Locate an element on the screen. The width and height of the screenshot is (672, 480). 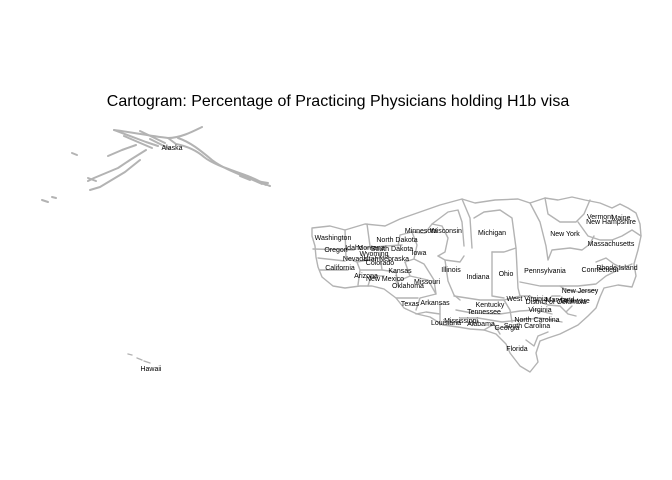
label-district-of-columbia: District of Columbia is located at coordinates (556, 302).